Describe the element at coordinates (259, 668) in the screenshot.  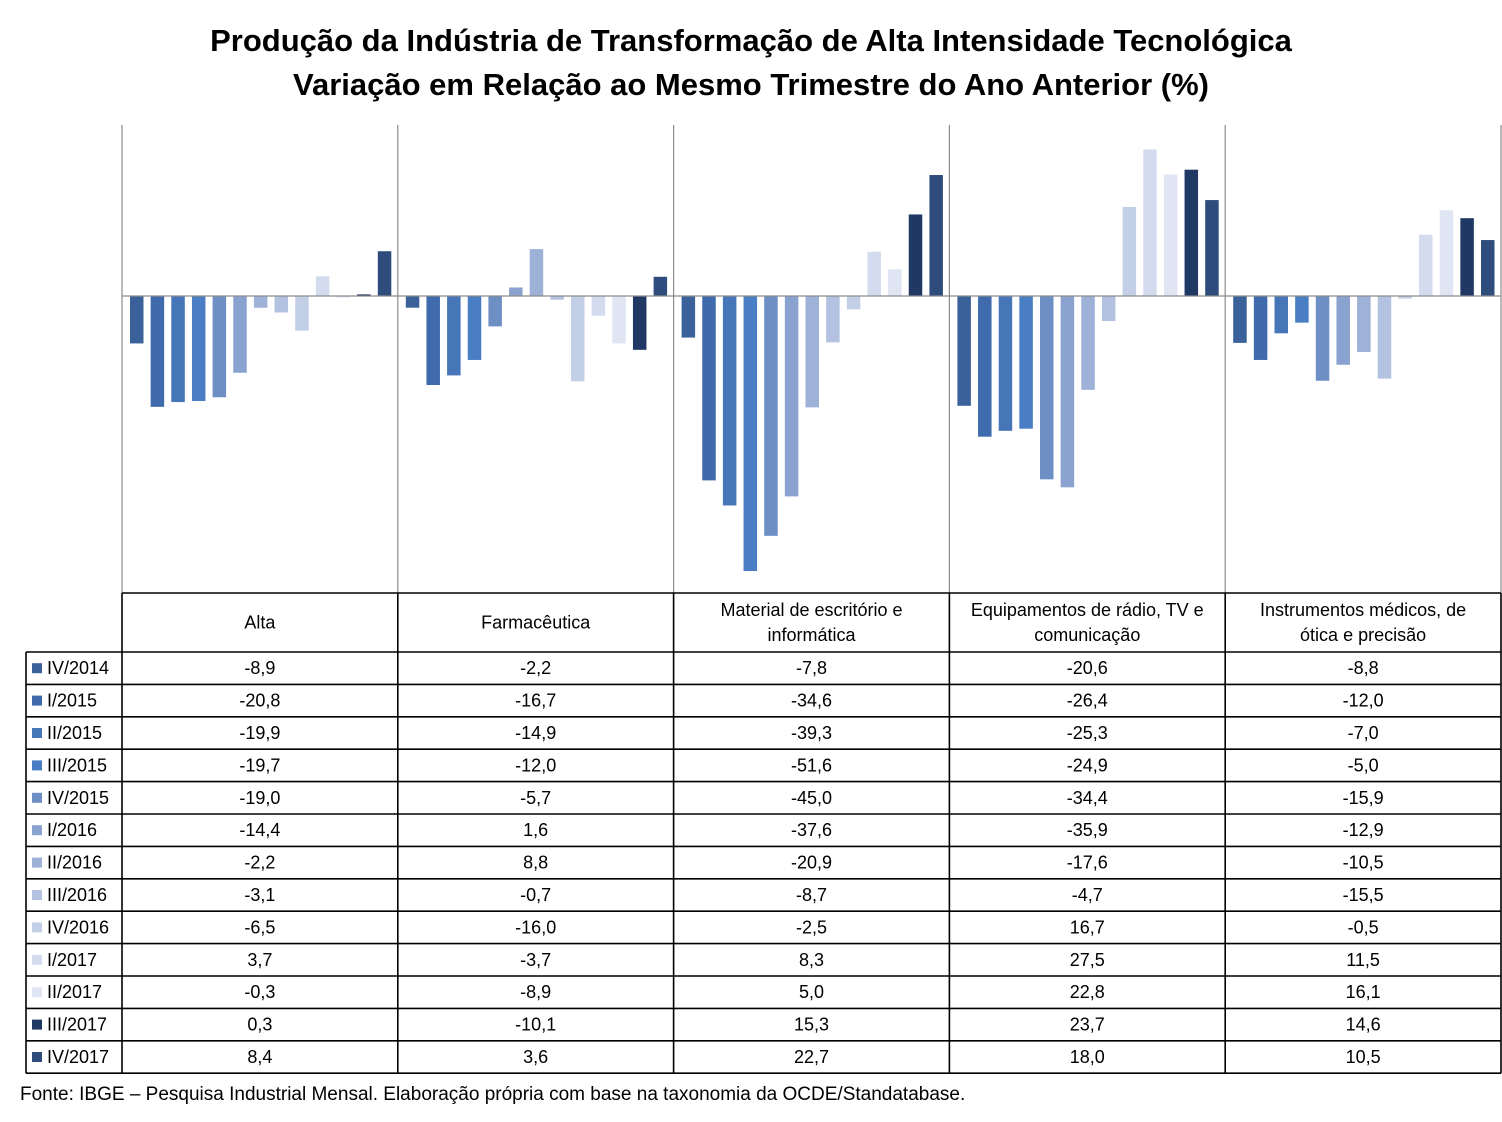
I see `data-label: -8,9` at that location.